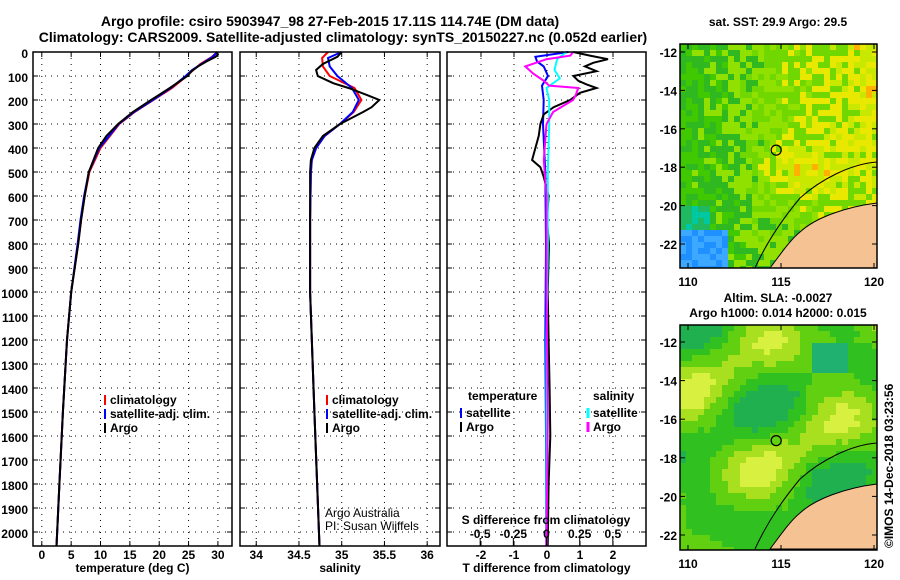 The width and height of the screenshot is (900, 580). I want to click on x-axis-label: T difference from climatology, so click(546, 568).